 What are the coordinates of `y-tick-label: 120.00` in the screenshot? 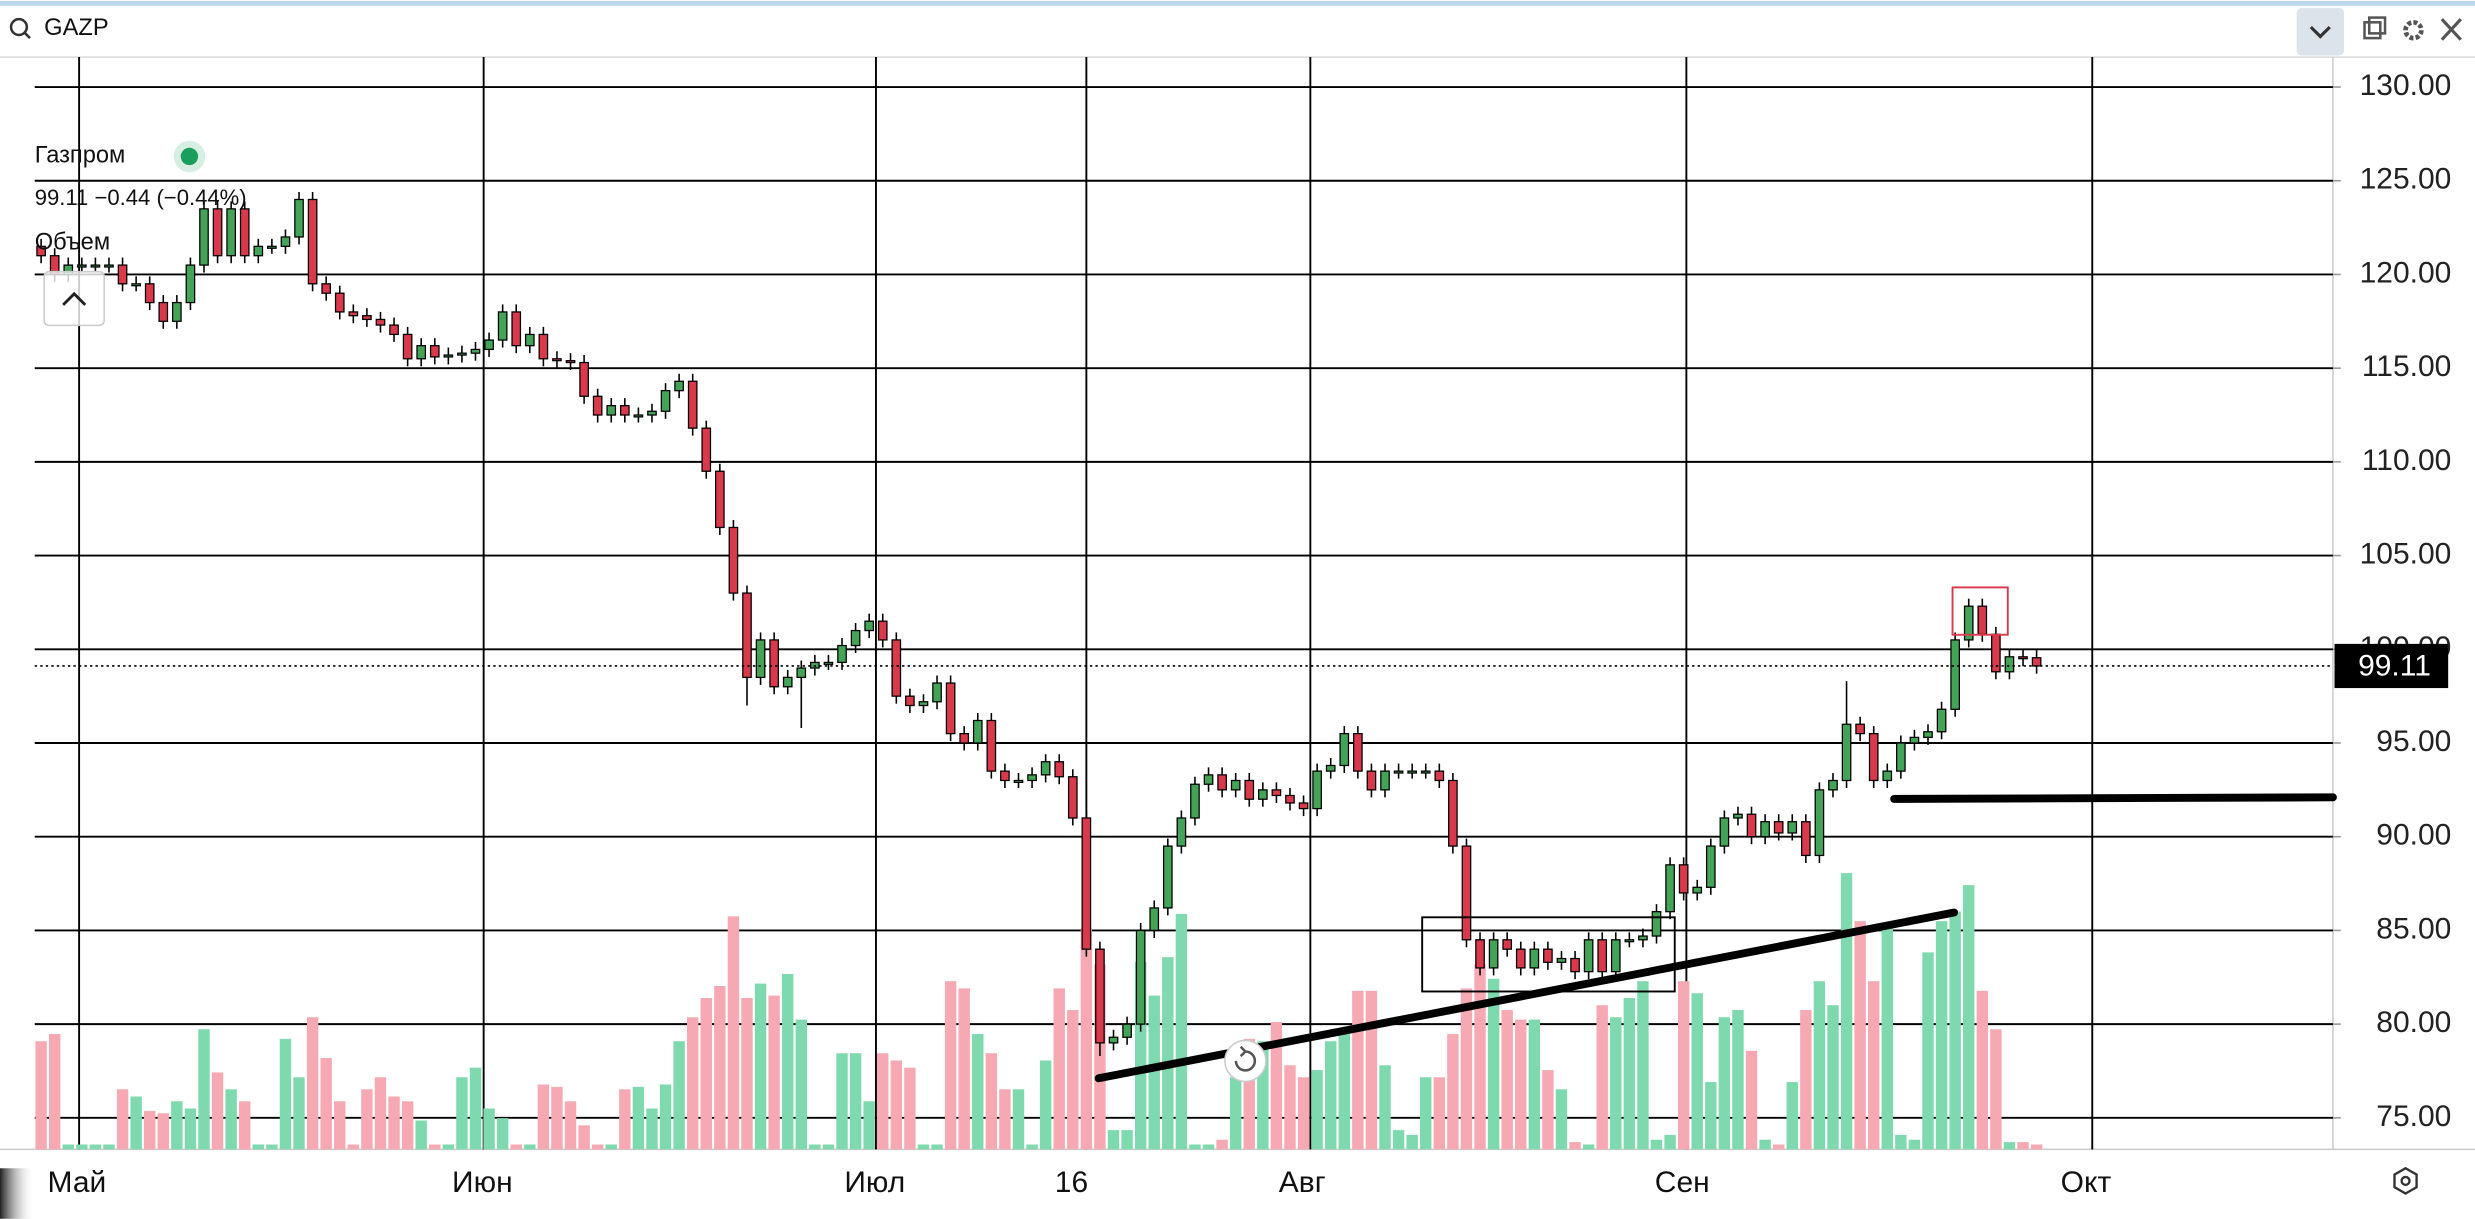 It's located at (2406, 272).